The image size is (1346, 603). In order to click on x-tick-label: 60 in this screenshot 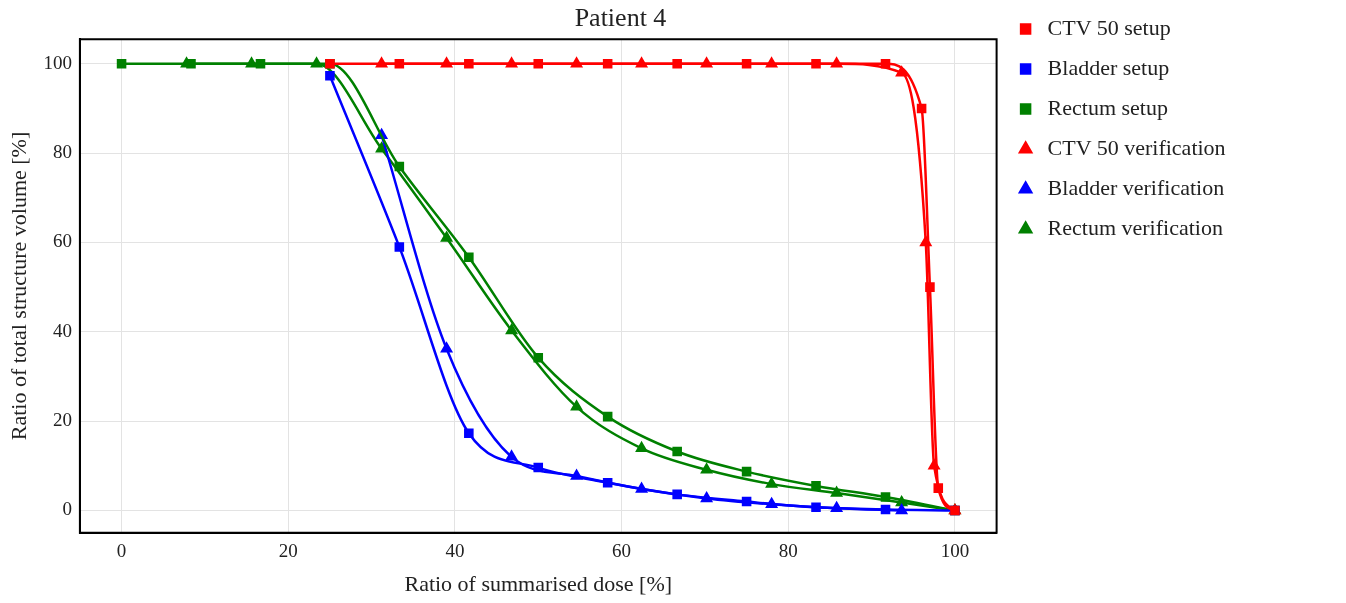, I will do `click(622, 551)`.